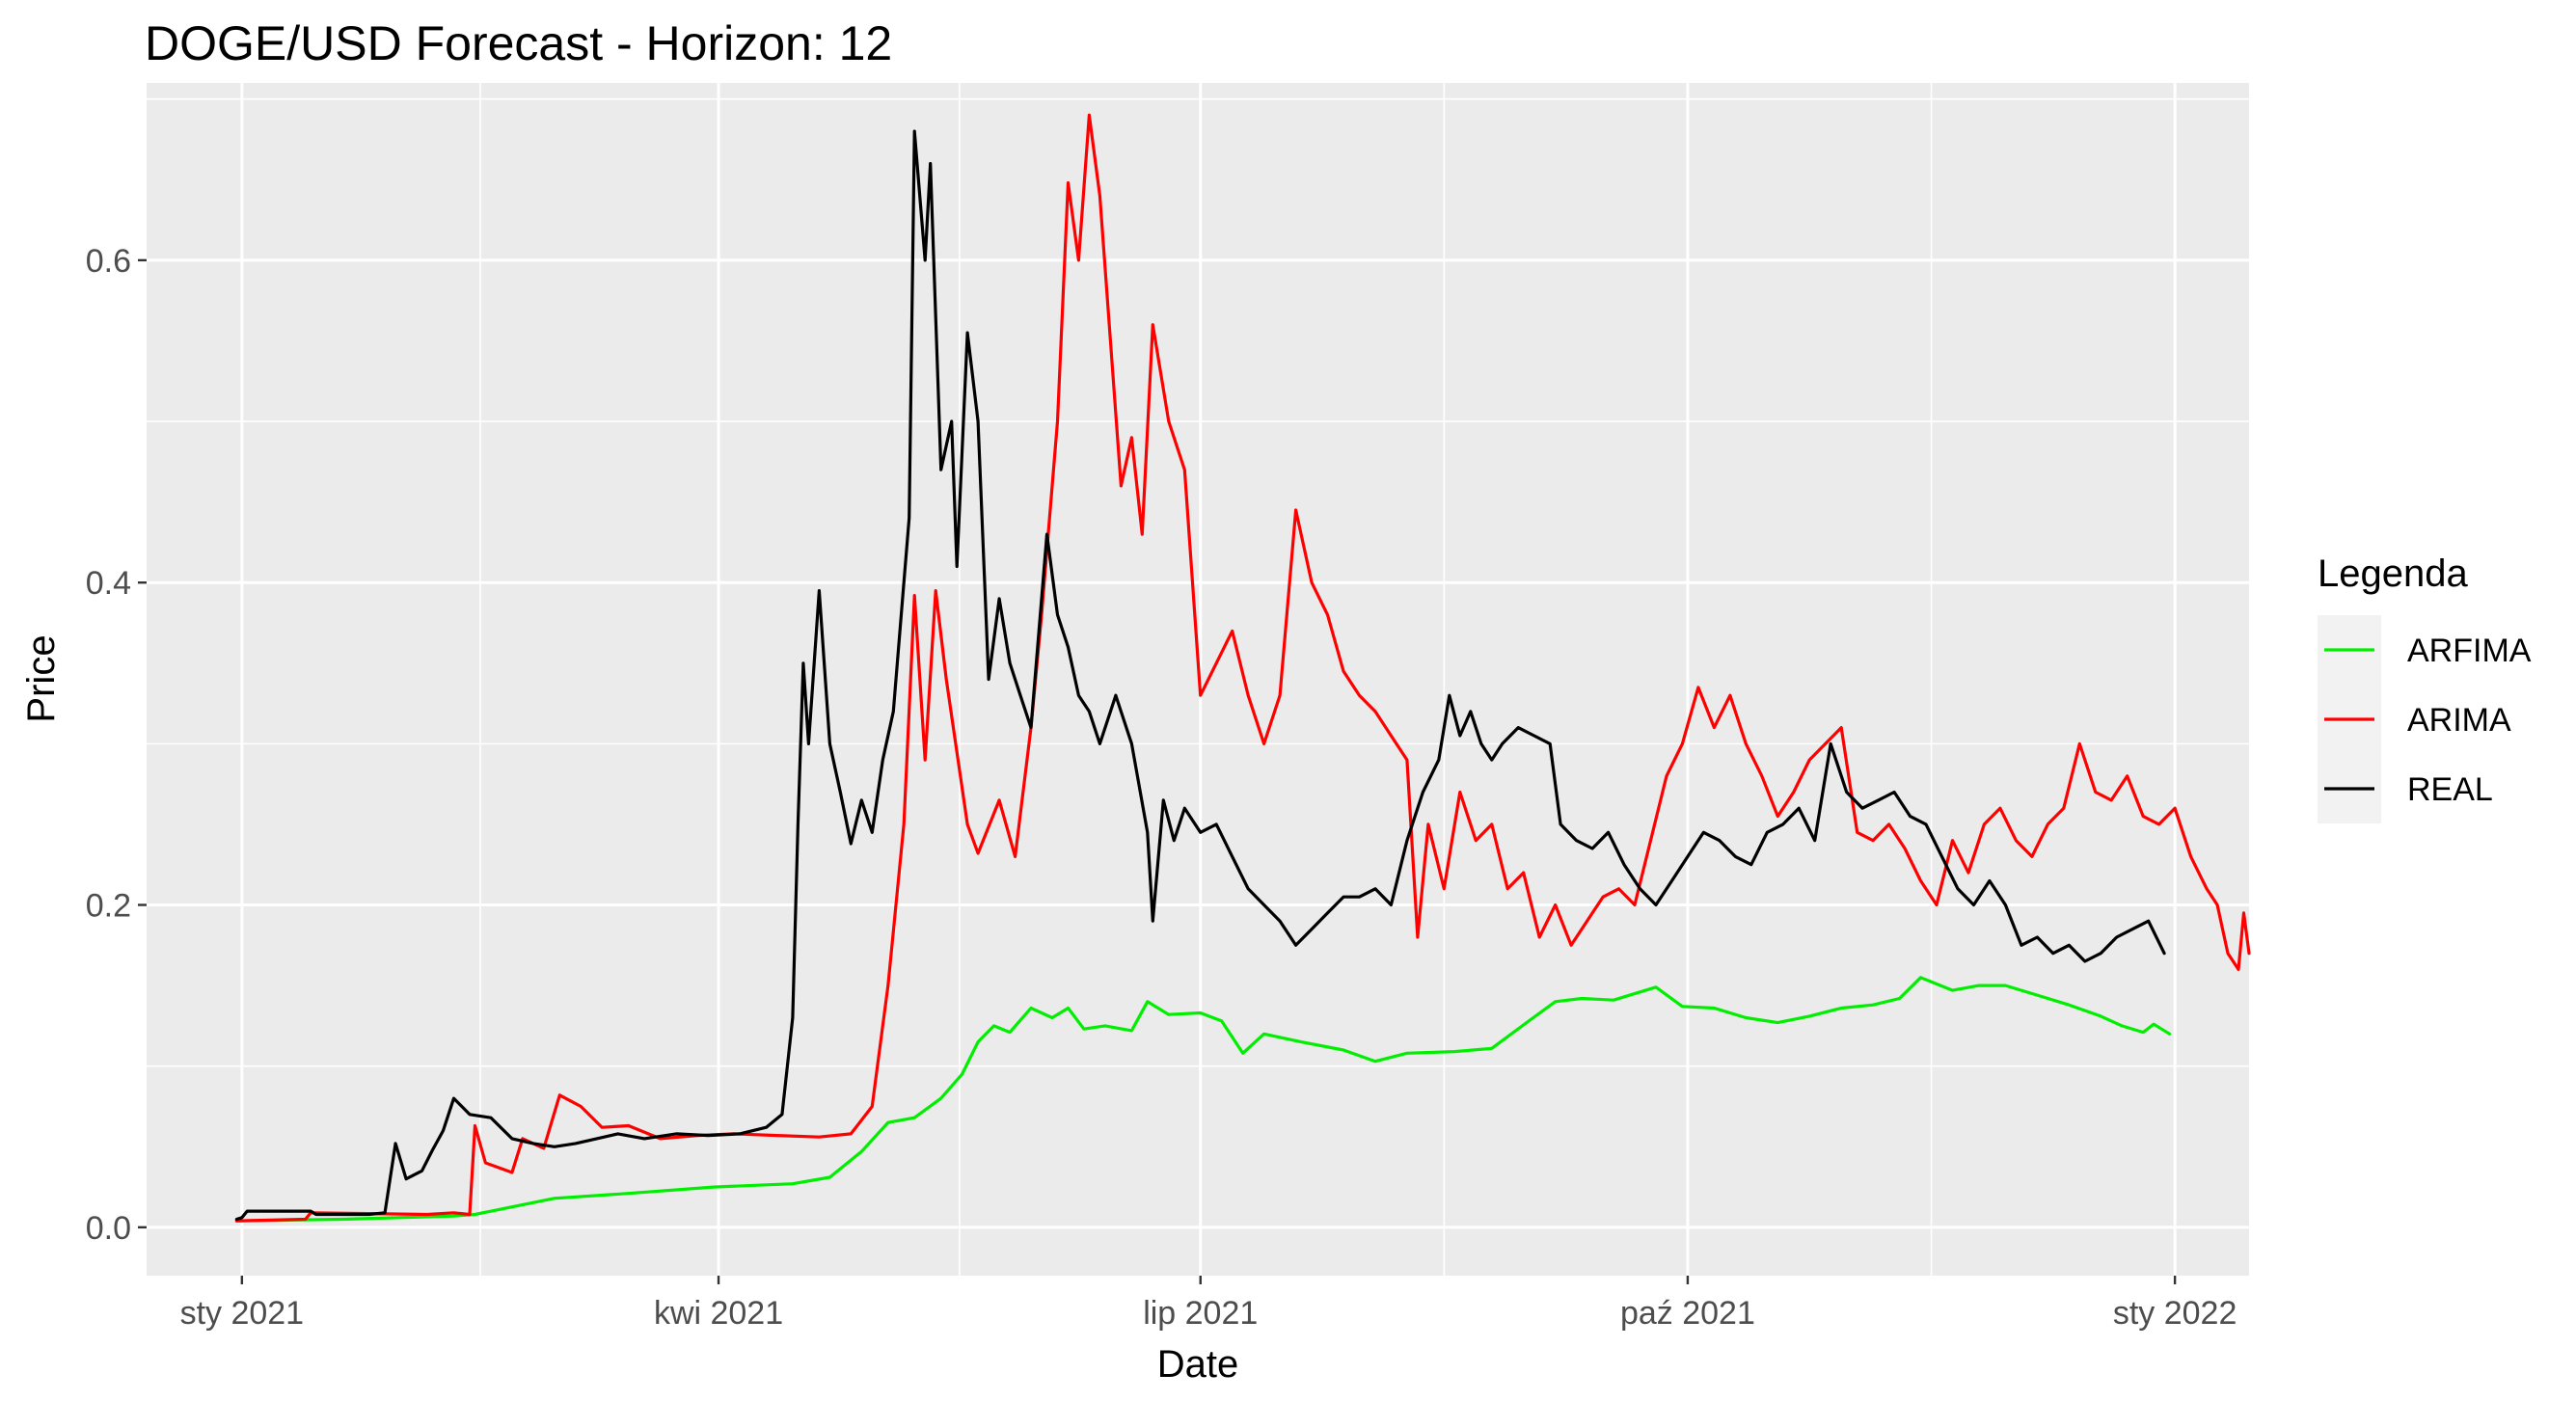 This screenshot has width=2576, height=1401. What do you see at coordinates (518, 43) in the screenshot?
I see `chart-title: DOGE/USD Forecast - Horizon: 12` at bounding box center [518, 43].